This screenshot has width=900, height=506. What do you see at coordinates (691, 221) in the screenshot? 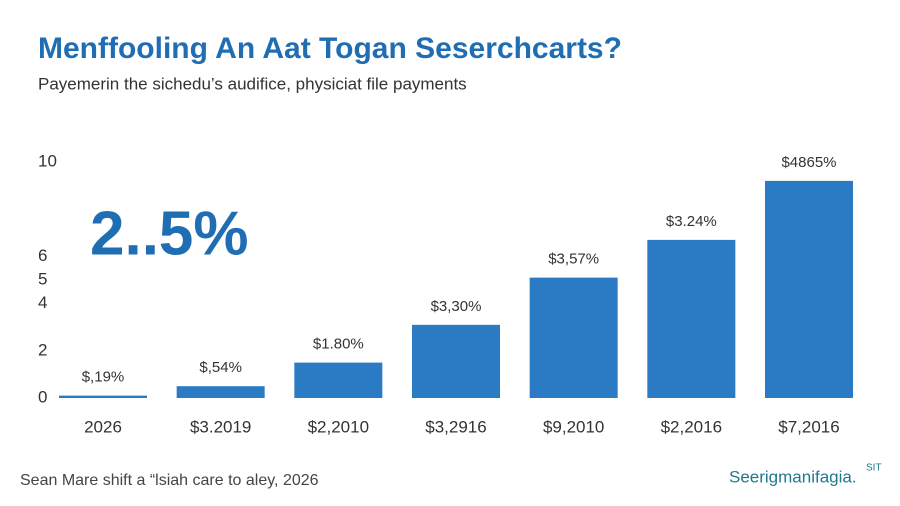
I see `bar-label: $3.24%` at bounding box center [691, 221].